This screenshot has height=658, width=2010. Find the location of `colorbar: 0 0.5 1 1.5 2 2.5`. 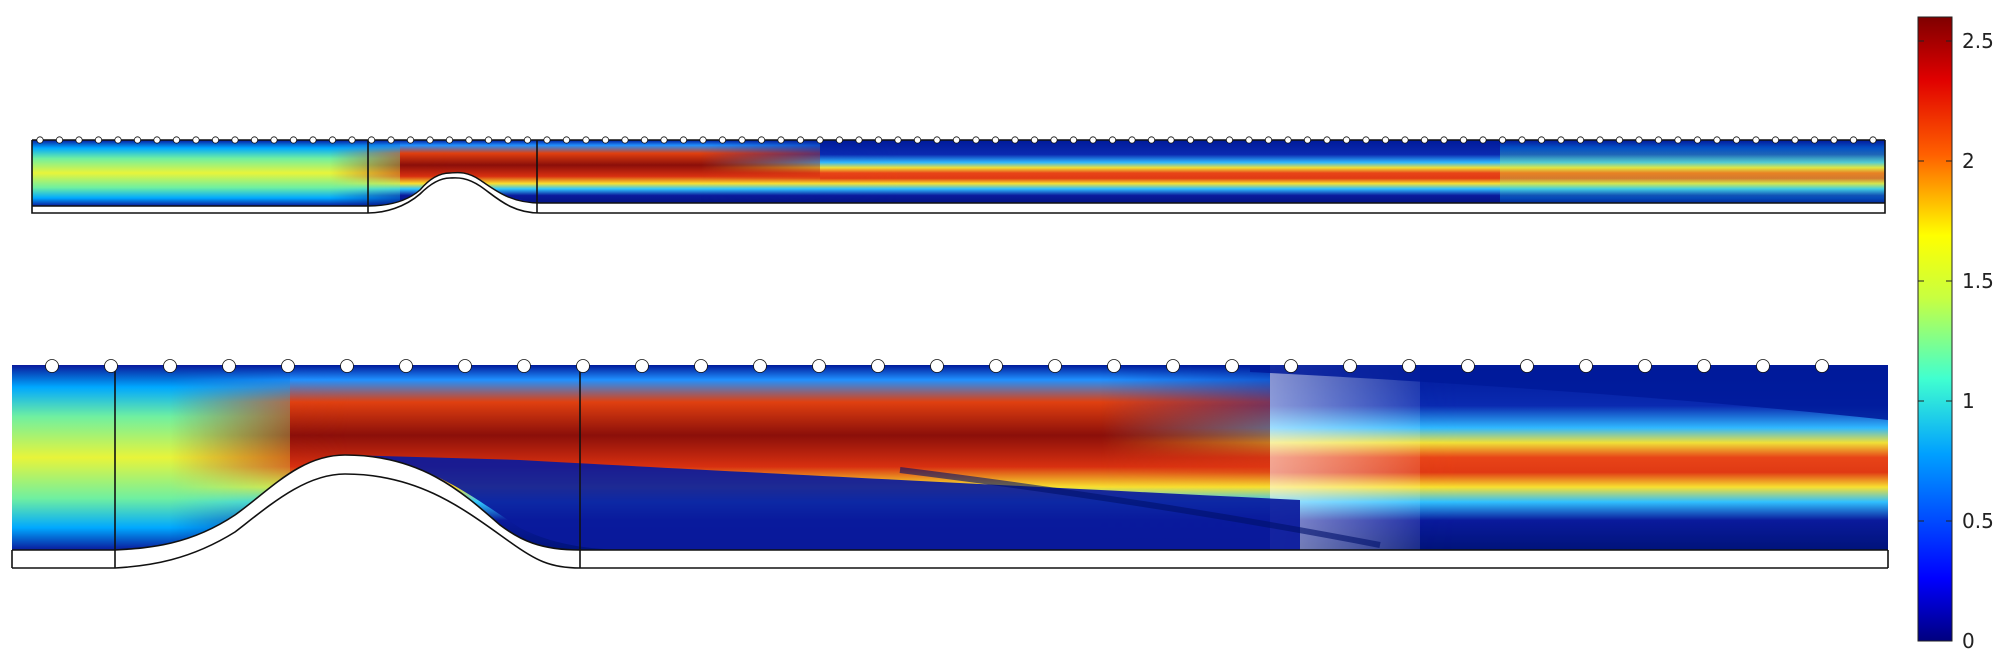

colorbar: 0 0.5 1 1.5 2 2.5 is located at coordinates (1955, 334).